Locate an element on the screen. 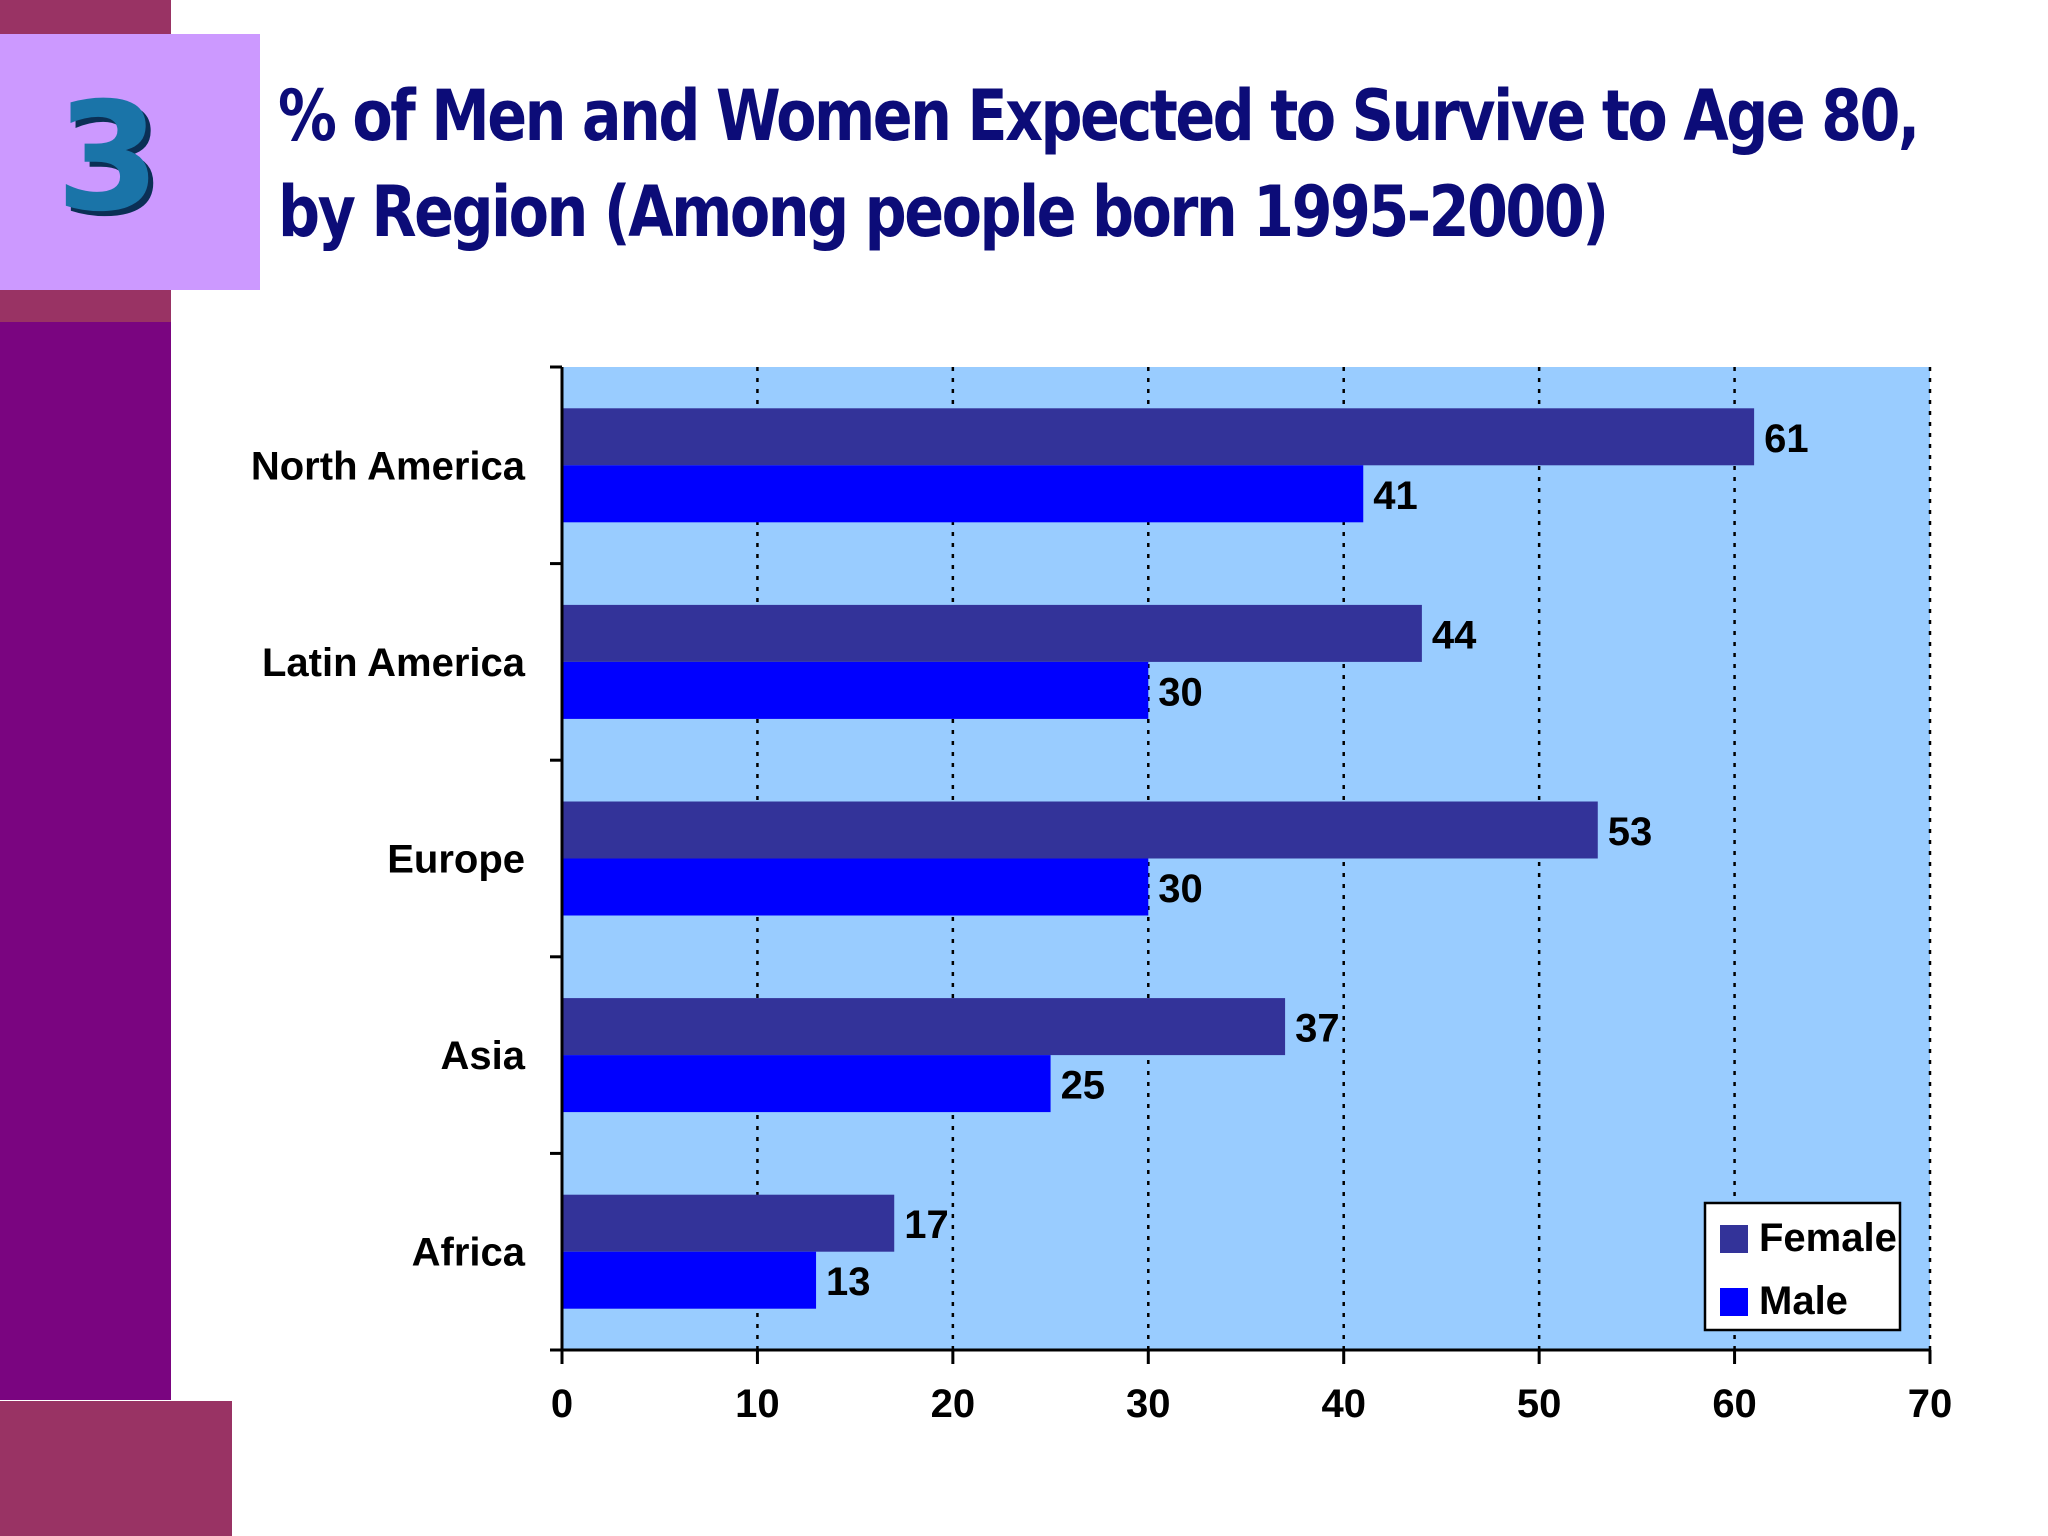 This screenshot has height=1536, width=2048. legend-label-male: Male is located at coordinates (1803, 1301).